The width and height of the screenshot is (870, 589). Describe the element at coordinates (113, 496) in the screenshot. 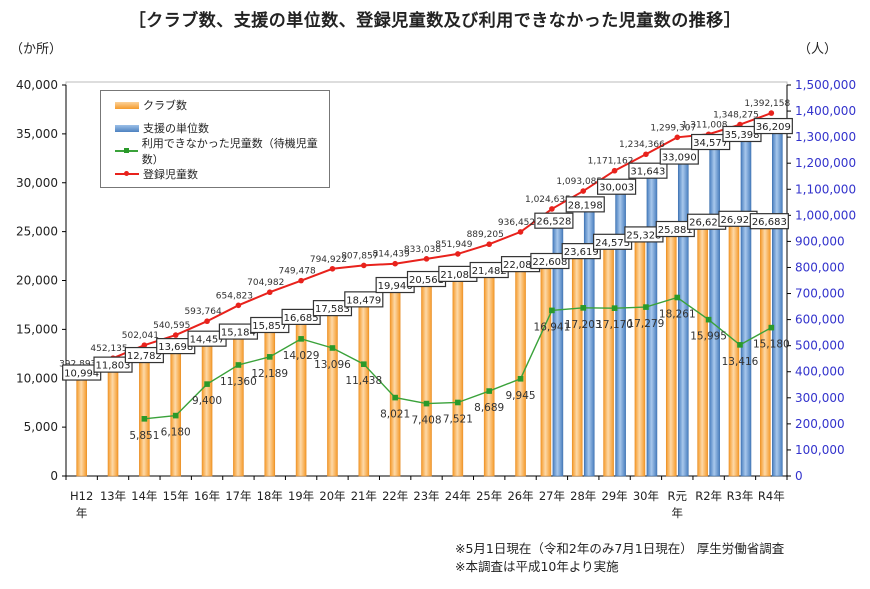

I see `x-axis-tick-label: 13年` at that location.